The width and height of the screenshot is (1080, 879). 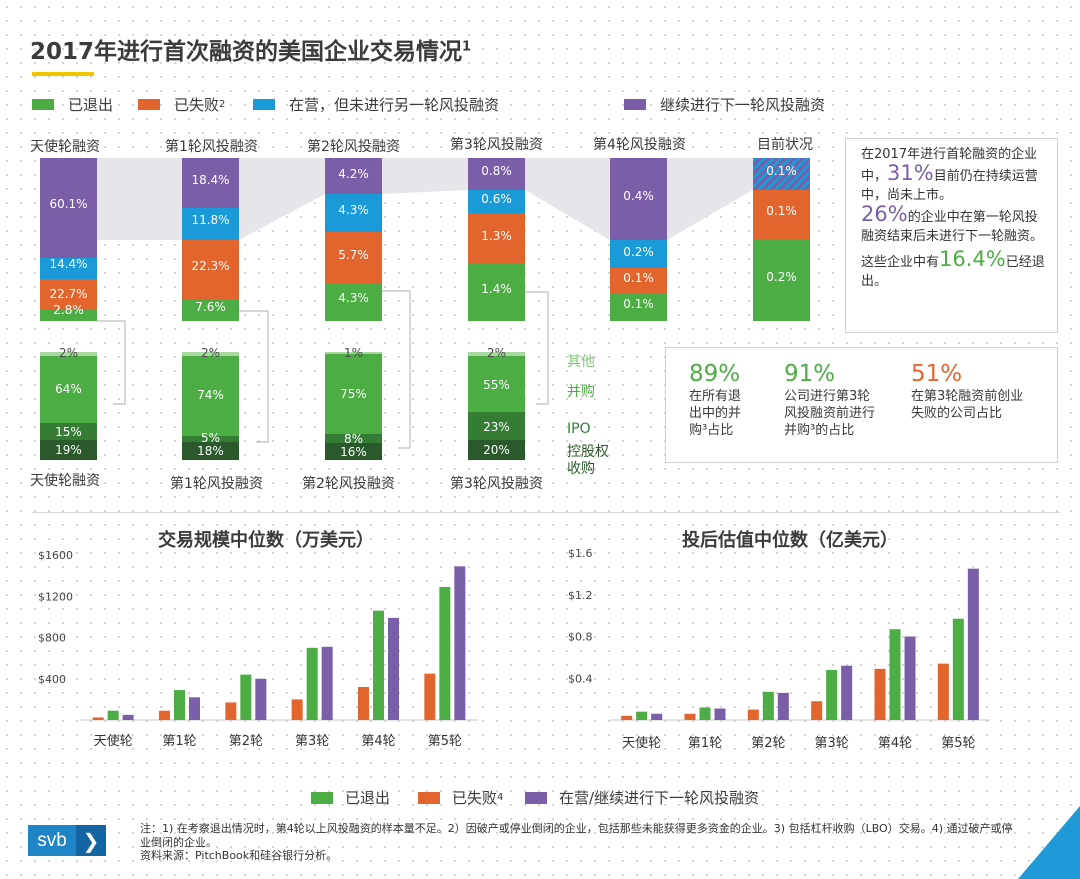 I want to click on exit-legend-other: 其他, so click(x=581, y=362).